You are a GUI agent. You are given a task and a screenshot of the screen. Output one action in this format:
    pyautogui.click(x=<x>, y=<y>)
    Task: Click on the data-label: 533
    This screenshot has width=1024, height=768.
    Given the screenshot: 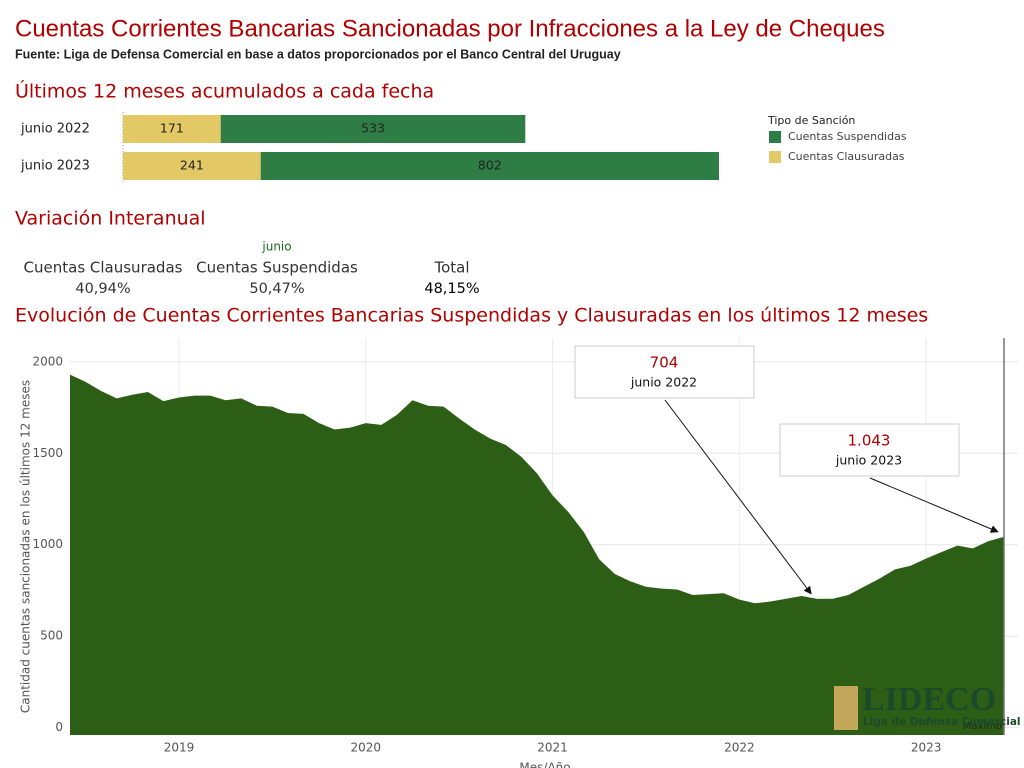 What is the action you would take?
    pyautogui.click(x=373, y=128)
    